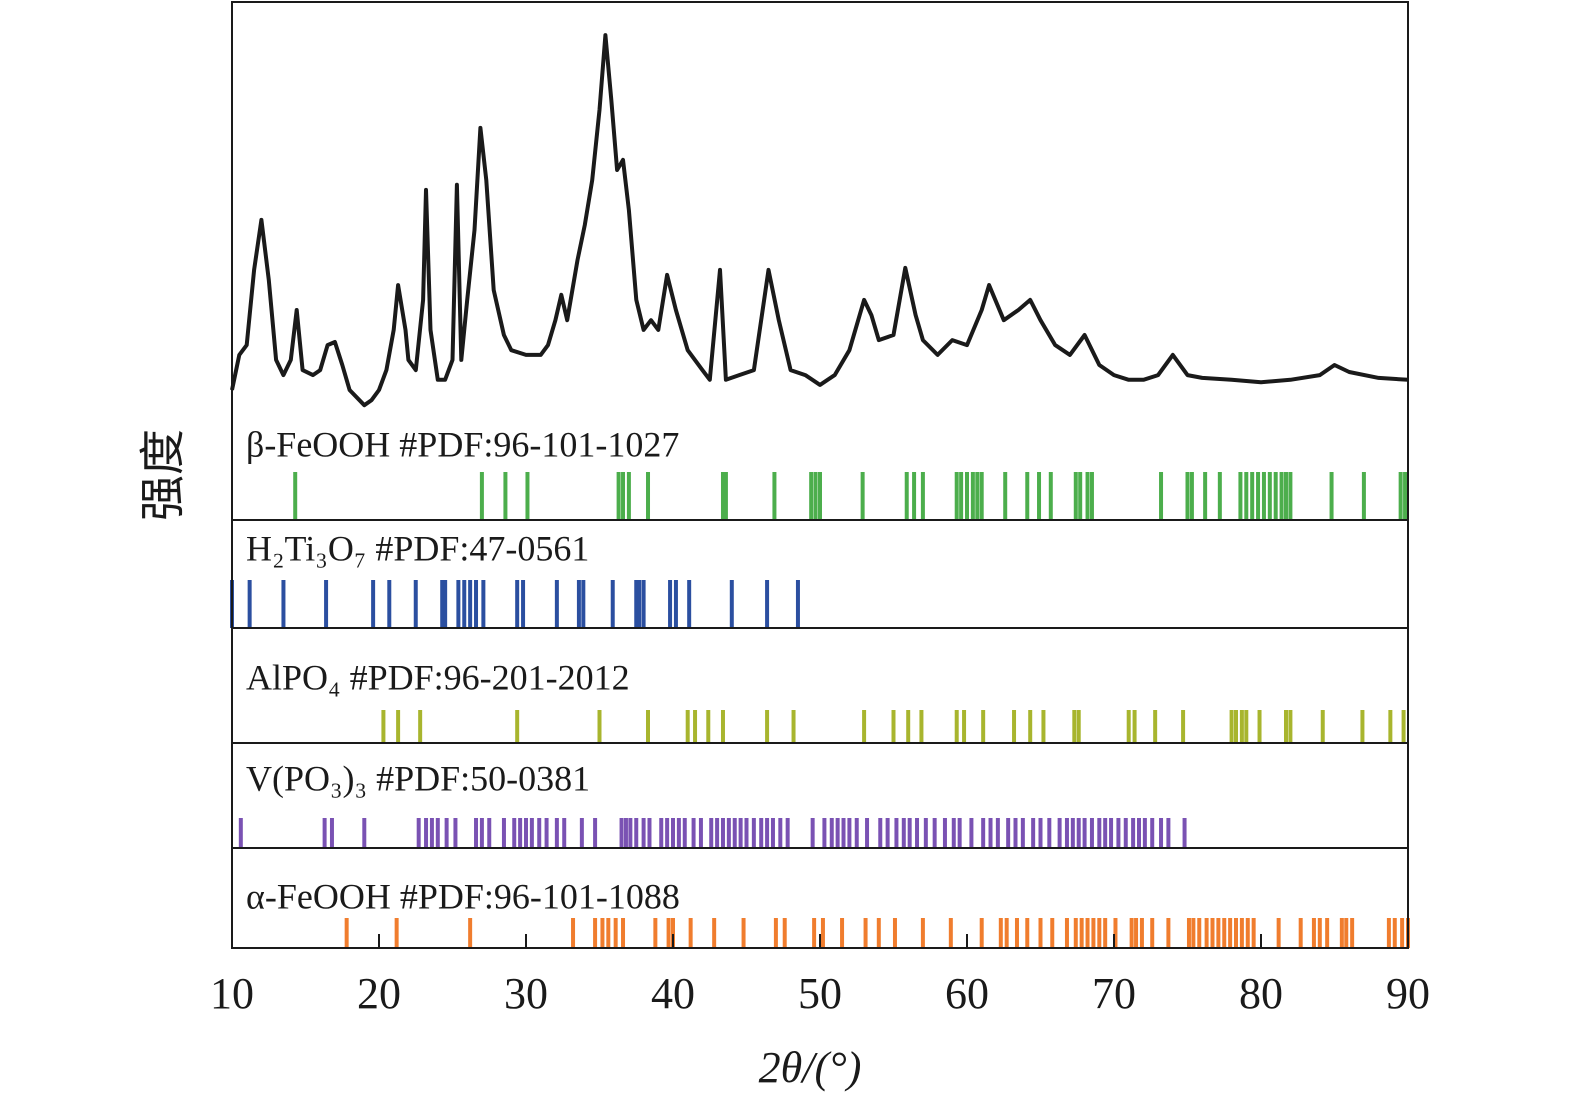 This screenshot has height=1109, width=1575. I want to click on x-axis-label: 2θ/(°), so click(810, 1067).